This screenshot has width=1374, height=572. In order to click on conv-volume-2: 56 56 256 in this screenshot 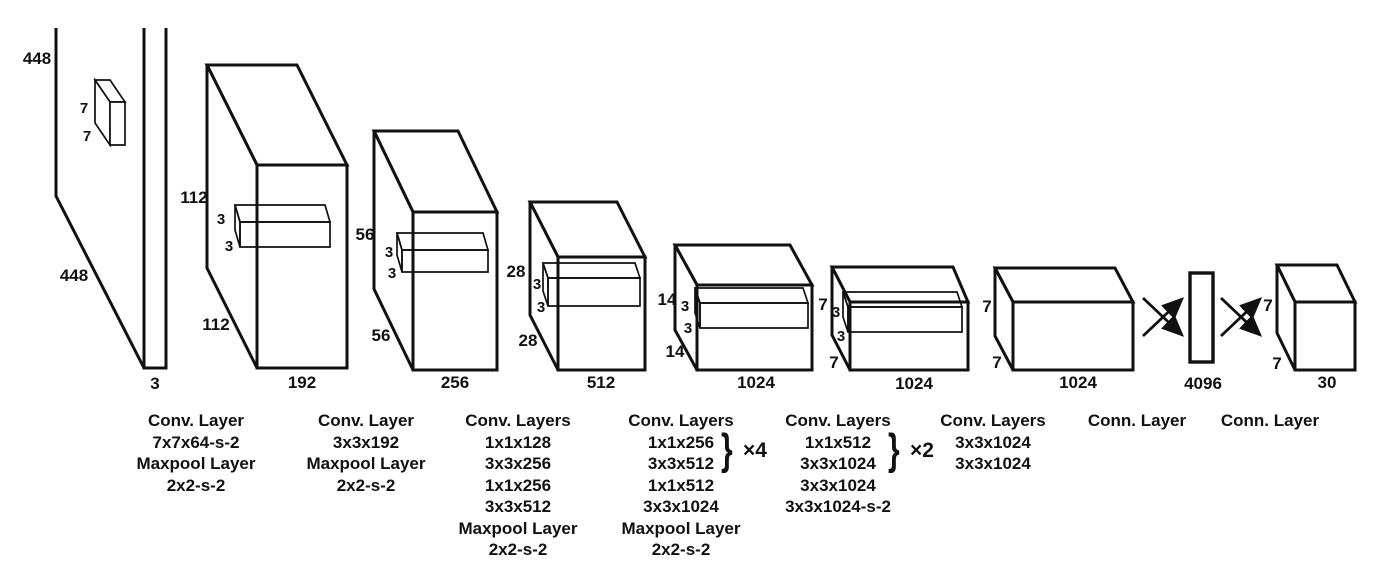, I will do `click(428, 260)`.